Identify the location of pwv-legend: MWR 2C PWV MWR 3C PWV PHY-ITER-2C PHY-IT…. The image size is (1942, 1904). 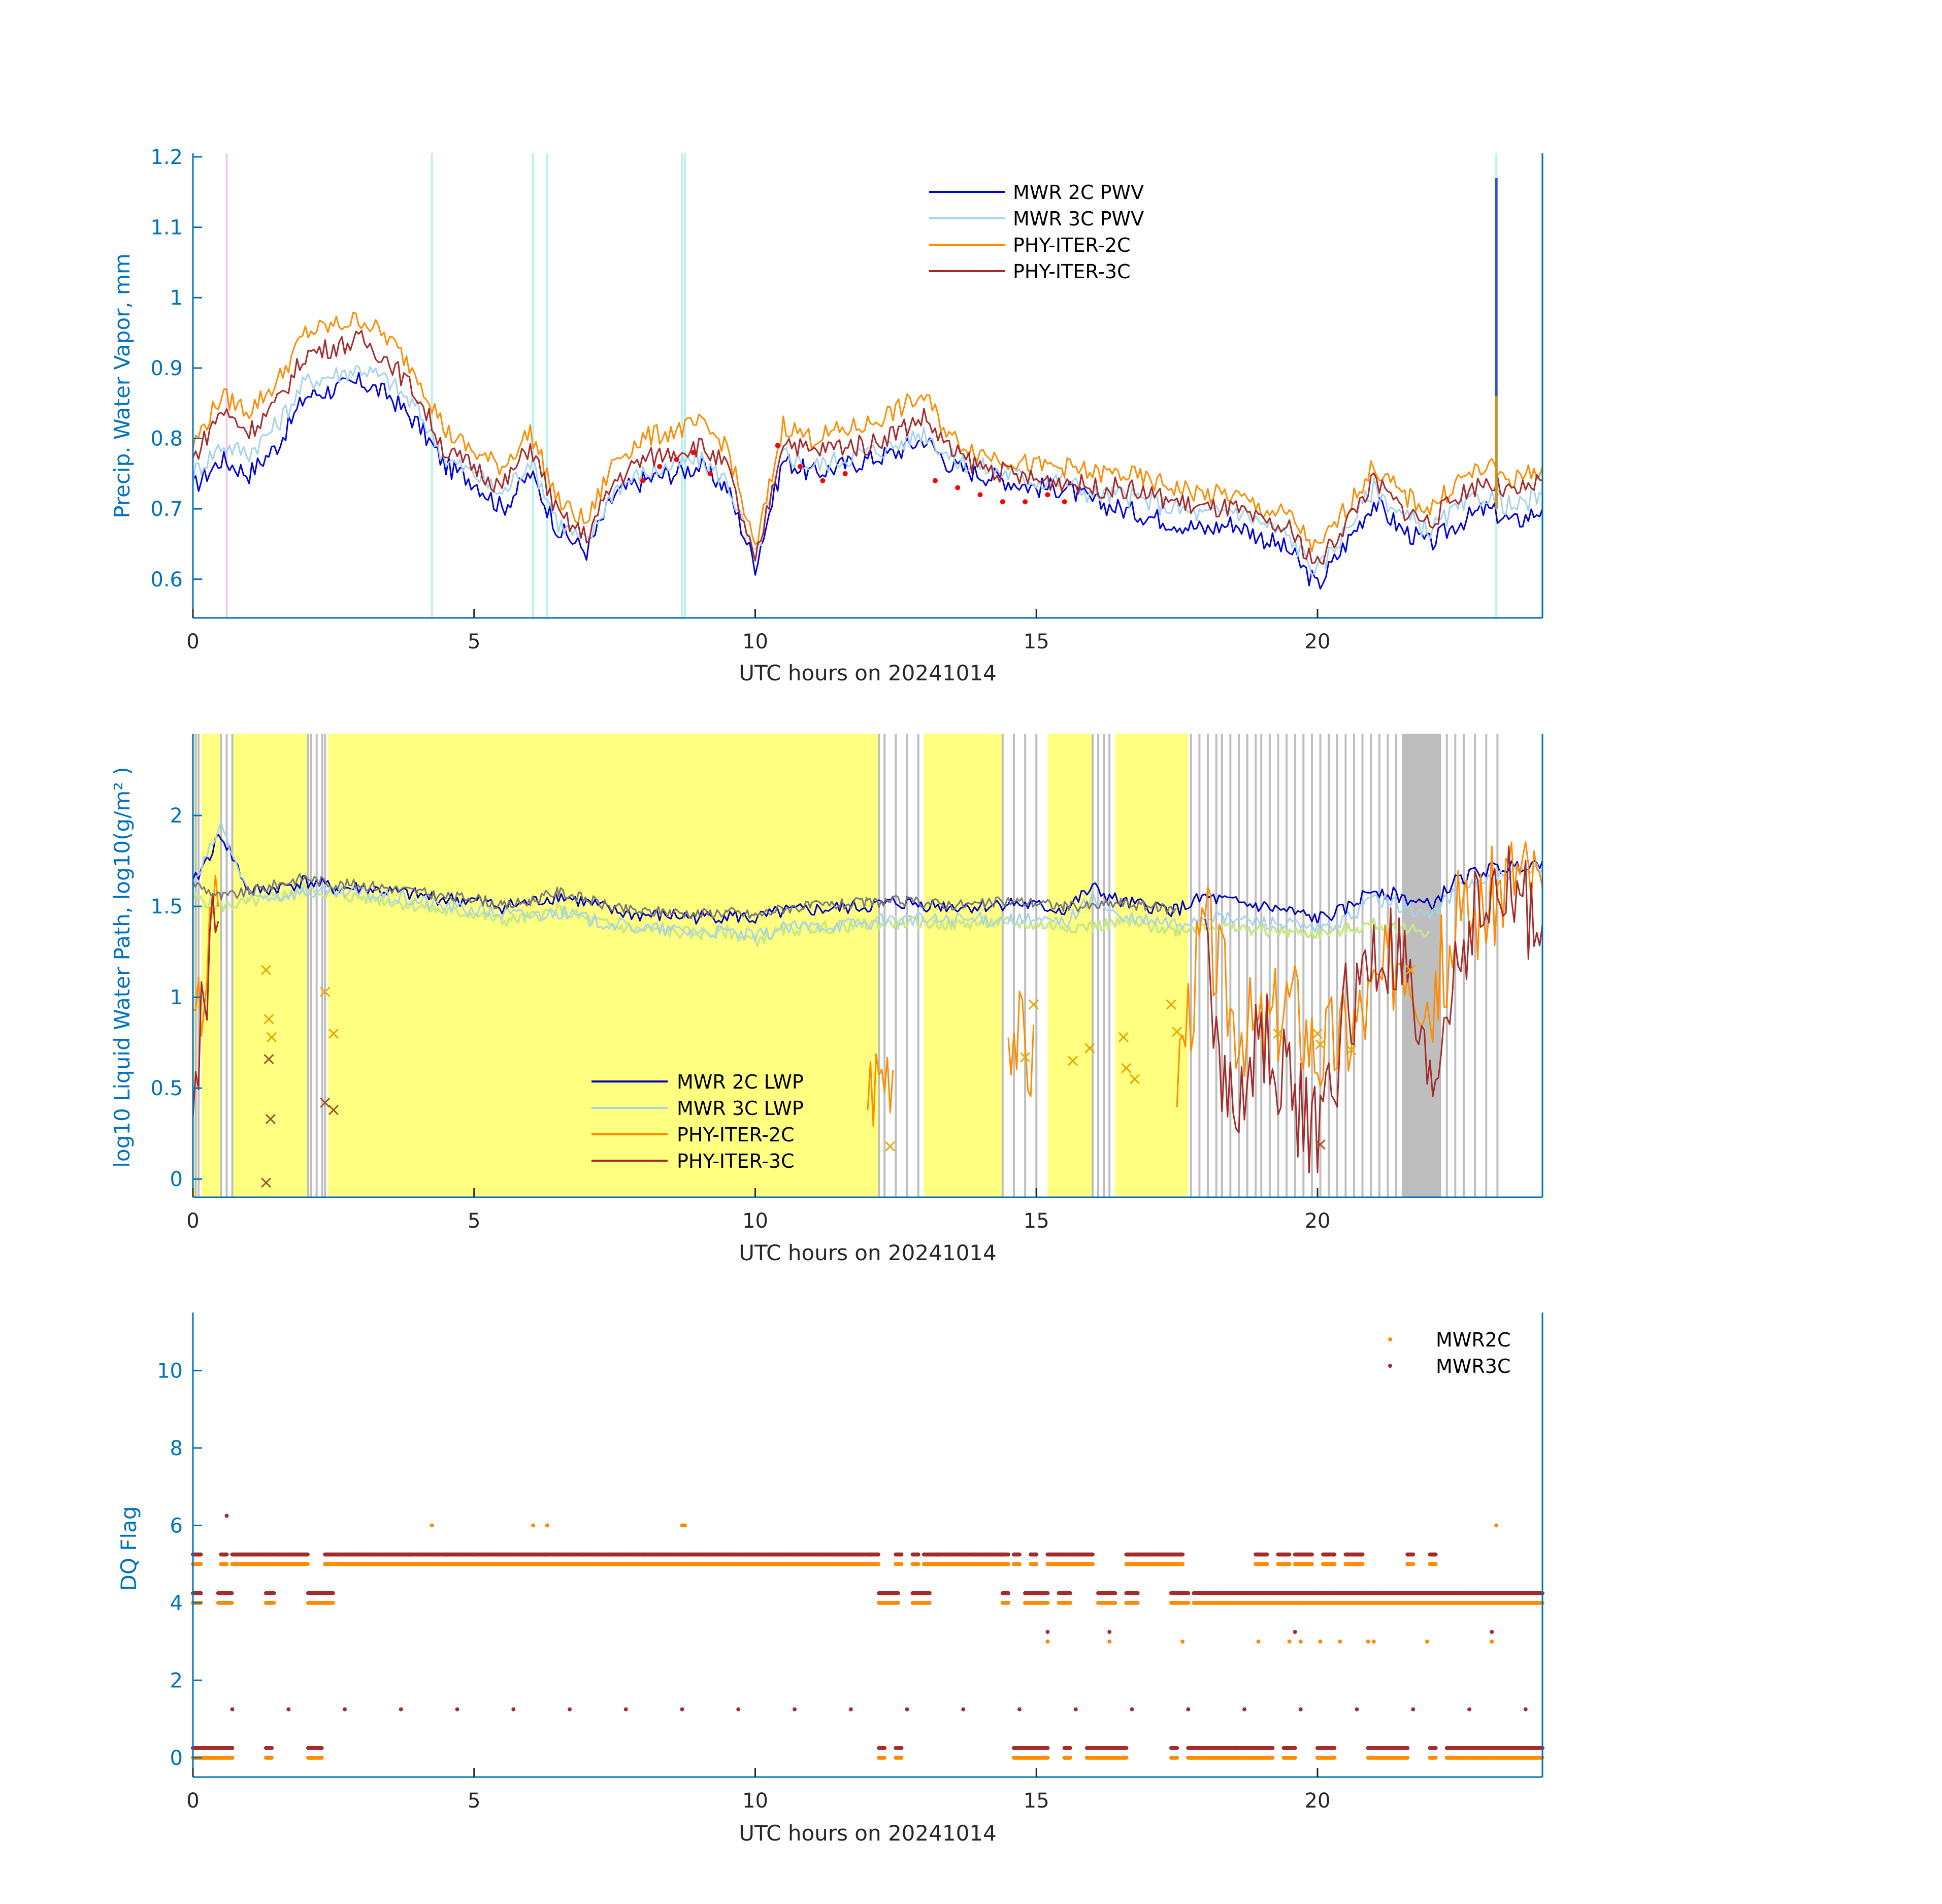
(1036, 232).